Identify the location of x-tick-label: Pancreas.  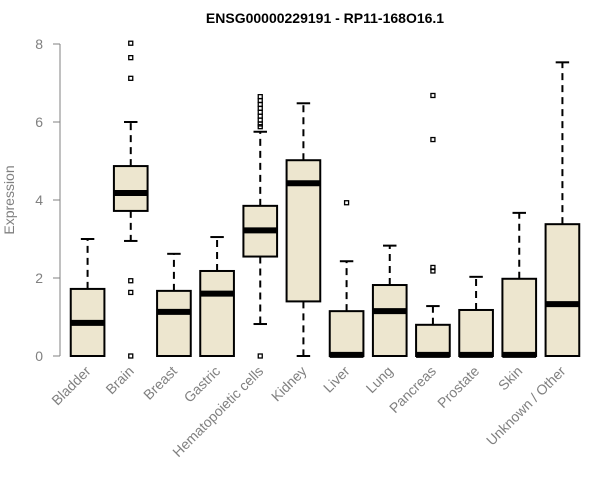
(412, 389).